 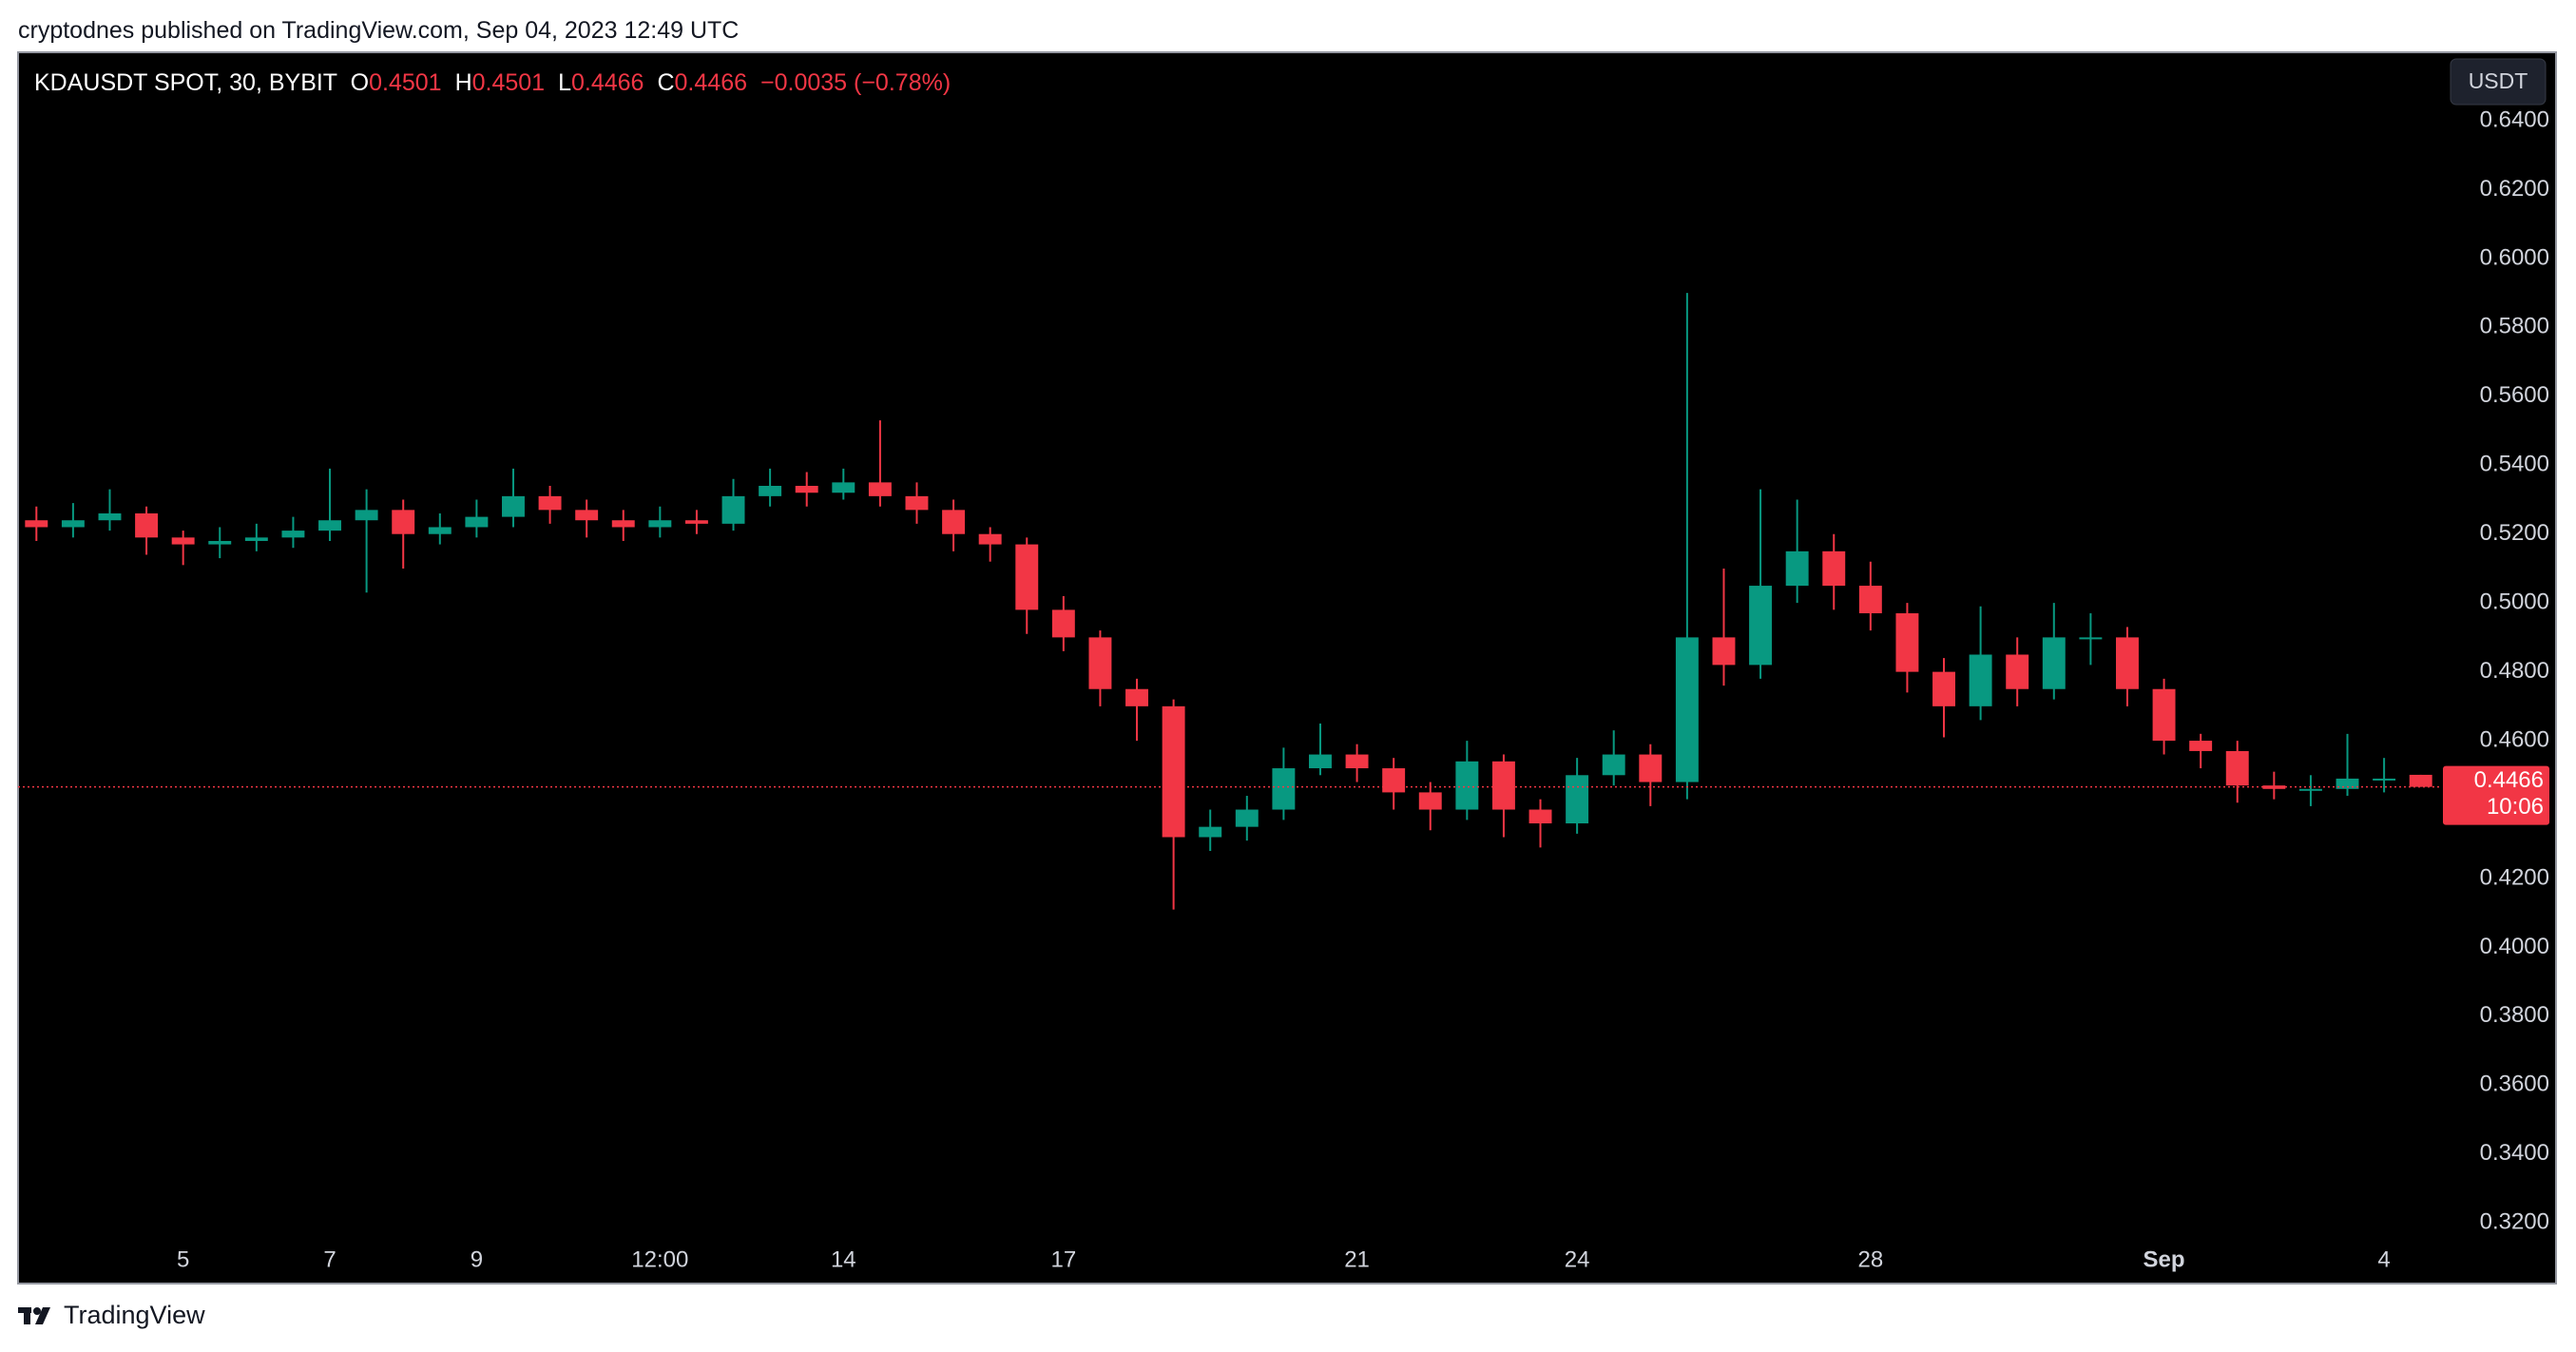 What do you see at coordinates (134, 1315) in the screenshot?
I see `brand-name: TradingView` at bounding box center [134, 1315].